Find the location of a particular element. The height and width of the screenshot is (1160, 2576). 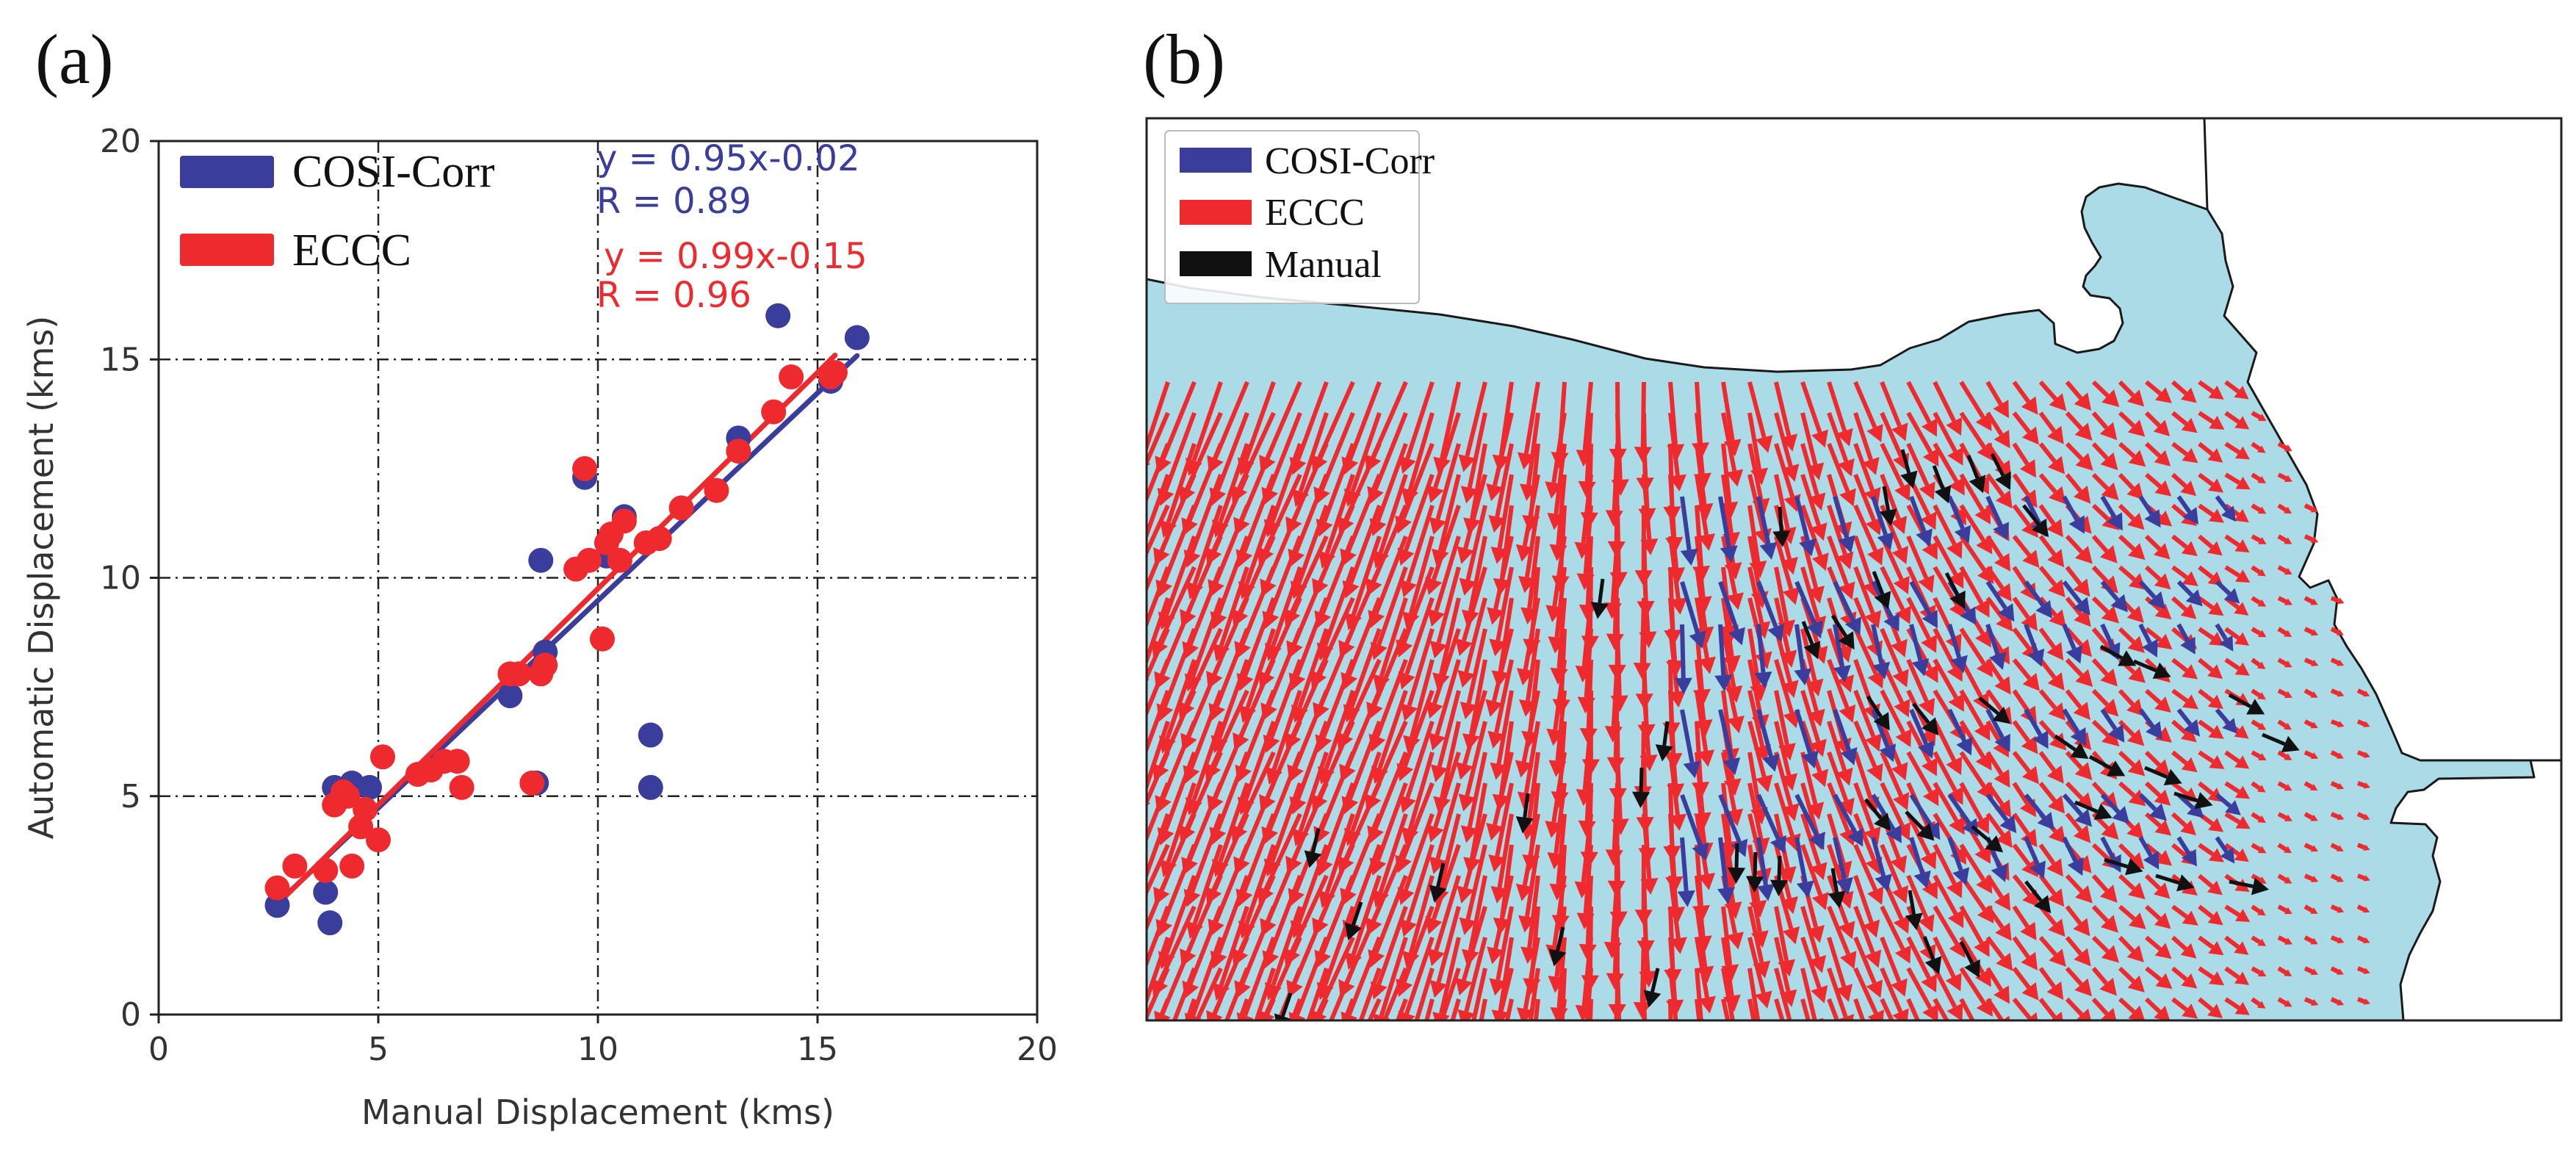

cosi-r-value: R = 0.89 is located at coordinates (673, 201).